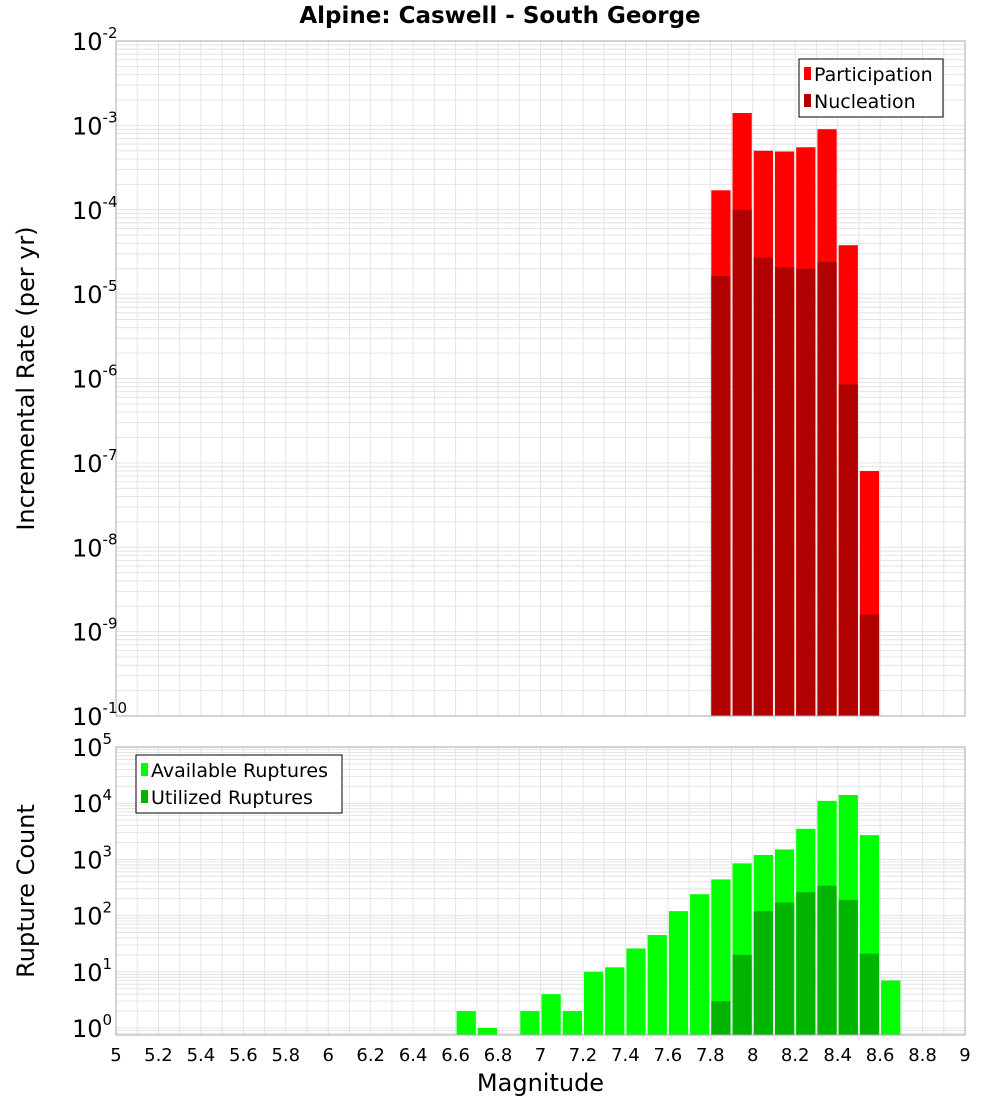 Image resolution: width=1000 pixels, height=1100 pixels. Describe the element at coordinates (26, 378) in the screenshot. I see `rate-y-axis-label: Incremental Rate (per yr)` at that location.